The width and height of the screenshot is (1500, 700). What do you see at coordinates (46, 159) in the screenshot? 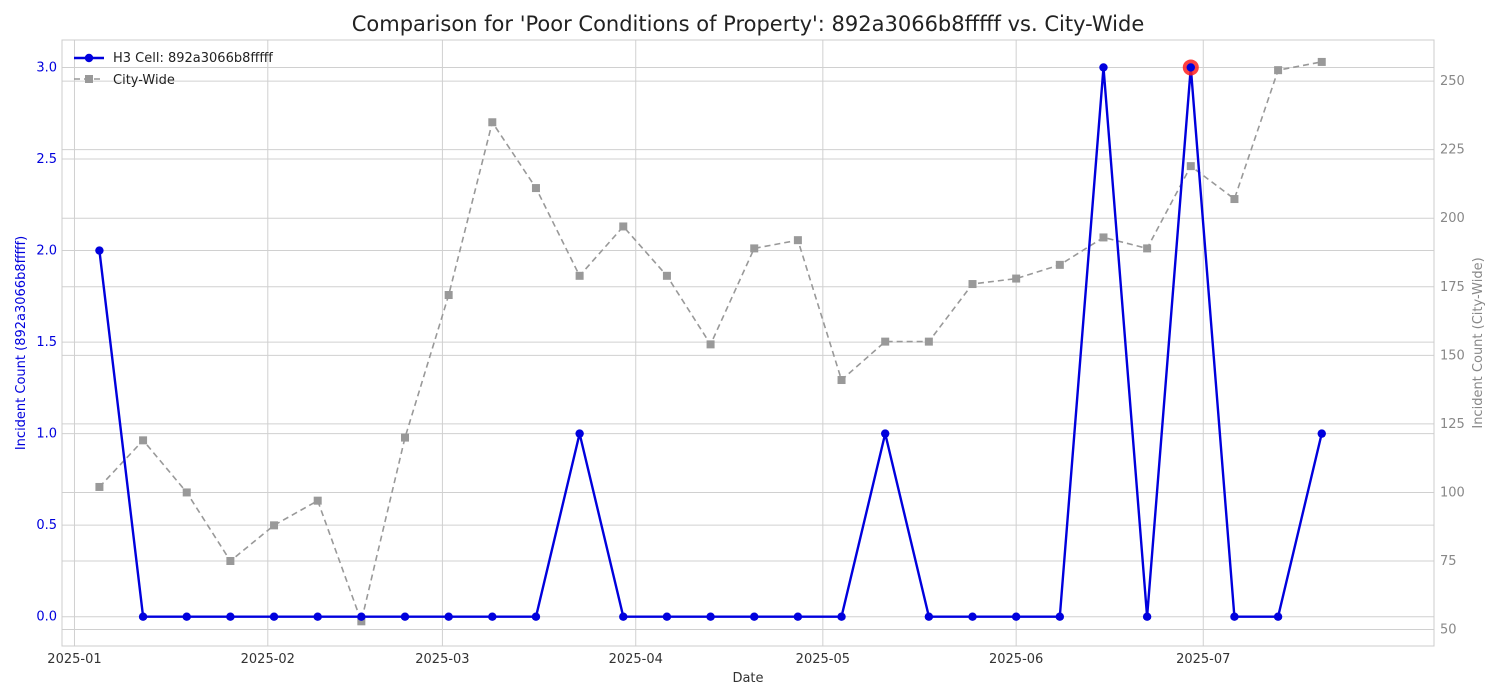
I see `y-left-tick-label: 2.5` at bounding box center [46, 159].